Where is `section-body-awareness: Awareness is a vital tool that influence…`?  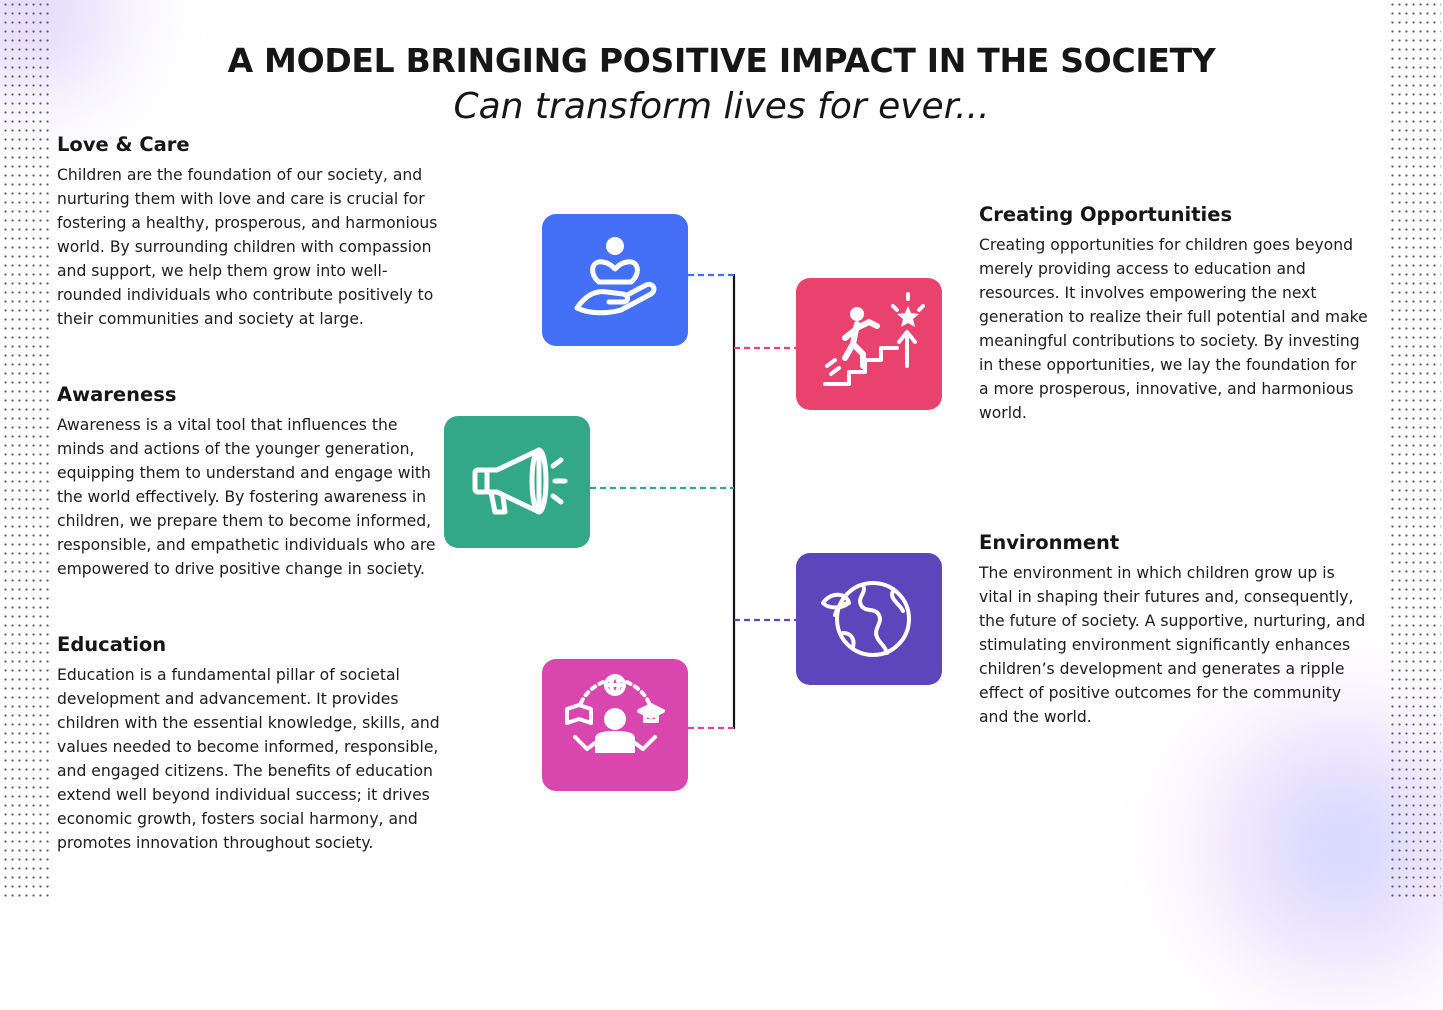
section-body-awareness: Awareness is a vital tool that influence… is located at coordinates (246, 497).